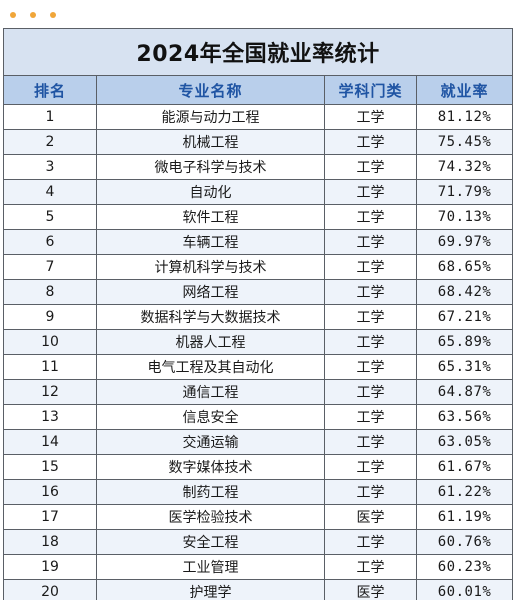 The image size is (516, 600). I want to click on cell-rank: 17, so click(50, 517).